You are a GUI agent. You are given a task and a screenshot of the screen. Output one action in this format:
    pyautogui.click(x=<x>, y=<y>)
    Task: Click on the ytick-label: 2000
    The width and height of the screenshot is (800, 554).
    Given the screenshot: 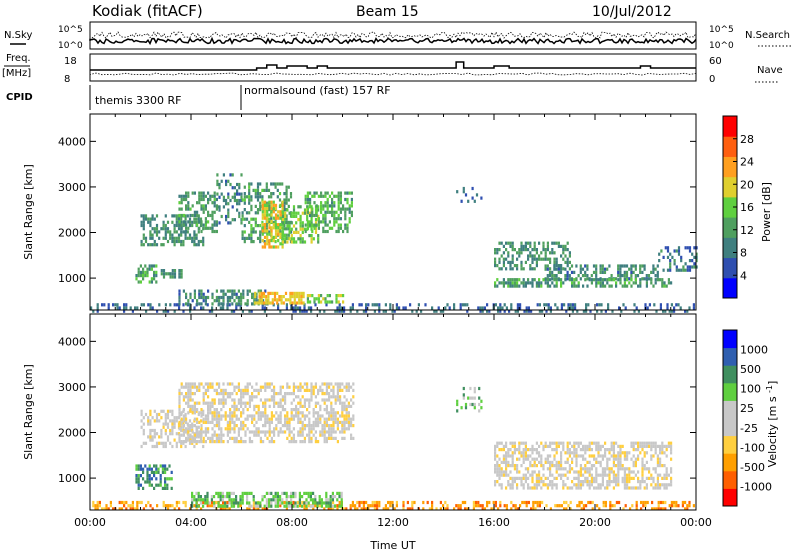 What is the action you would take?
    pyautogui.click(x=72, y=233)
    